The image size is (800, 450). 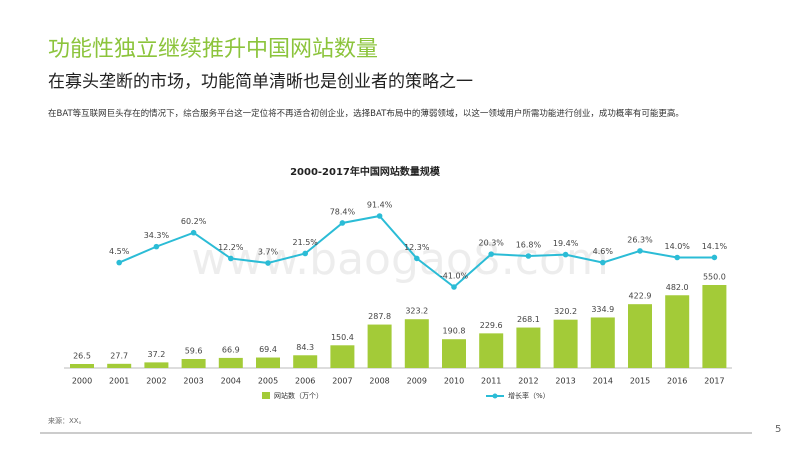 I want to click on bar-label: 482.0, so click(x=677, y=287).